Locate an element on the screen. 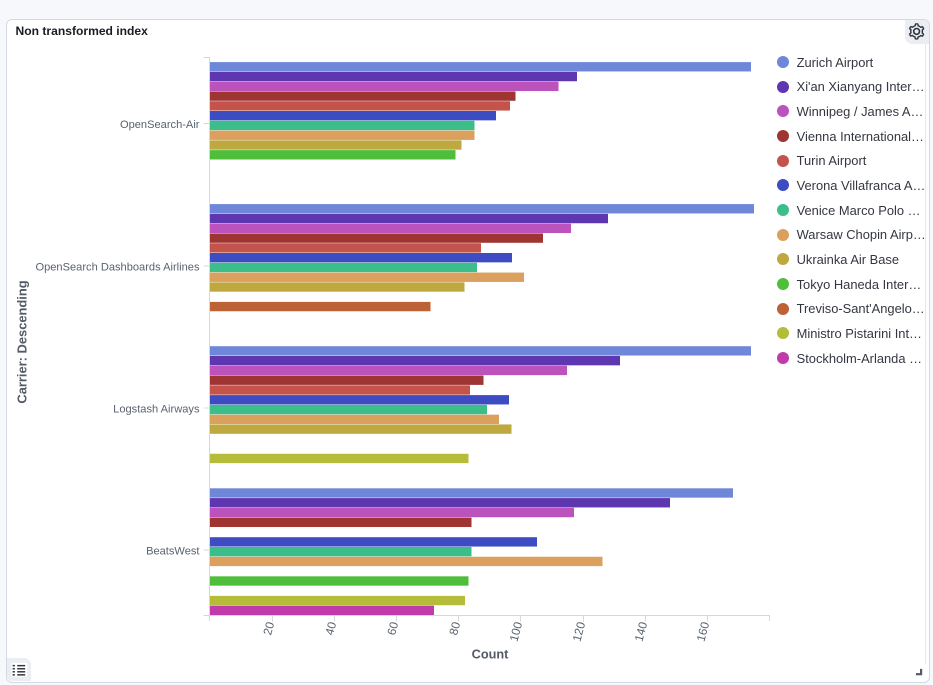 The image size is (933, 685). svg-text: OpenSearch Dashboards Airlines is located at coordinates (117, 267).